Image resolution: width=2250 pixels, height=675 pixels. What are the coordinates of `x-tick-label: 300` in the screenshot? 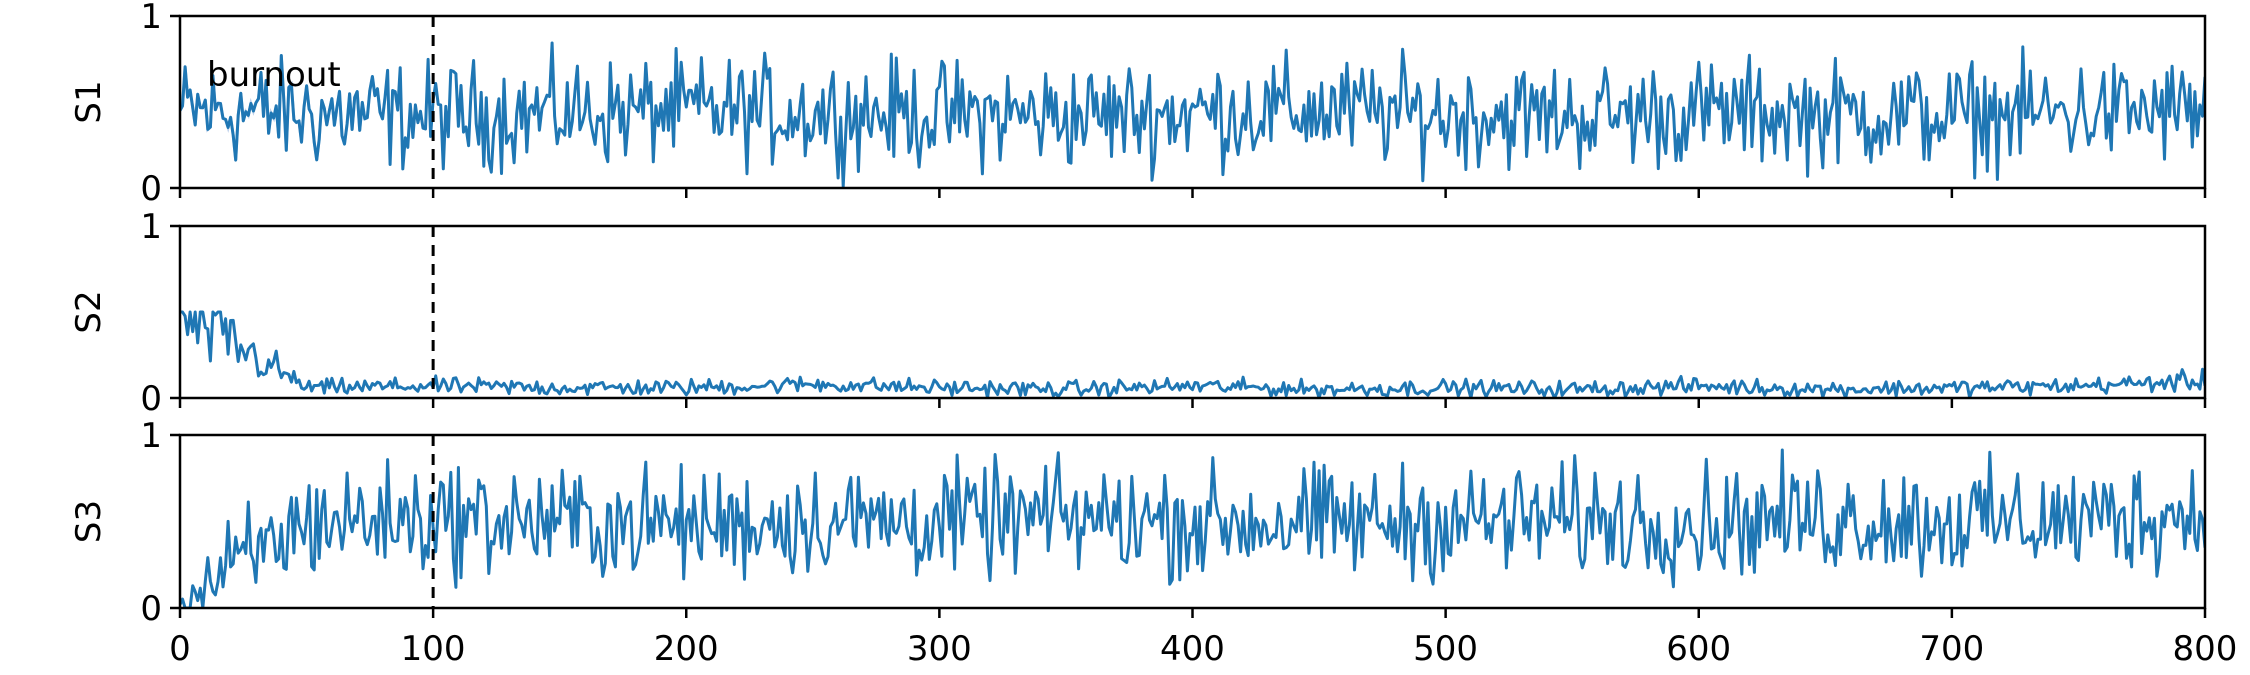 It's located at (939, 649).